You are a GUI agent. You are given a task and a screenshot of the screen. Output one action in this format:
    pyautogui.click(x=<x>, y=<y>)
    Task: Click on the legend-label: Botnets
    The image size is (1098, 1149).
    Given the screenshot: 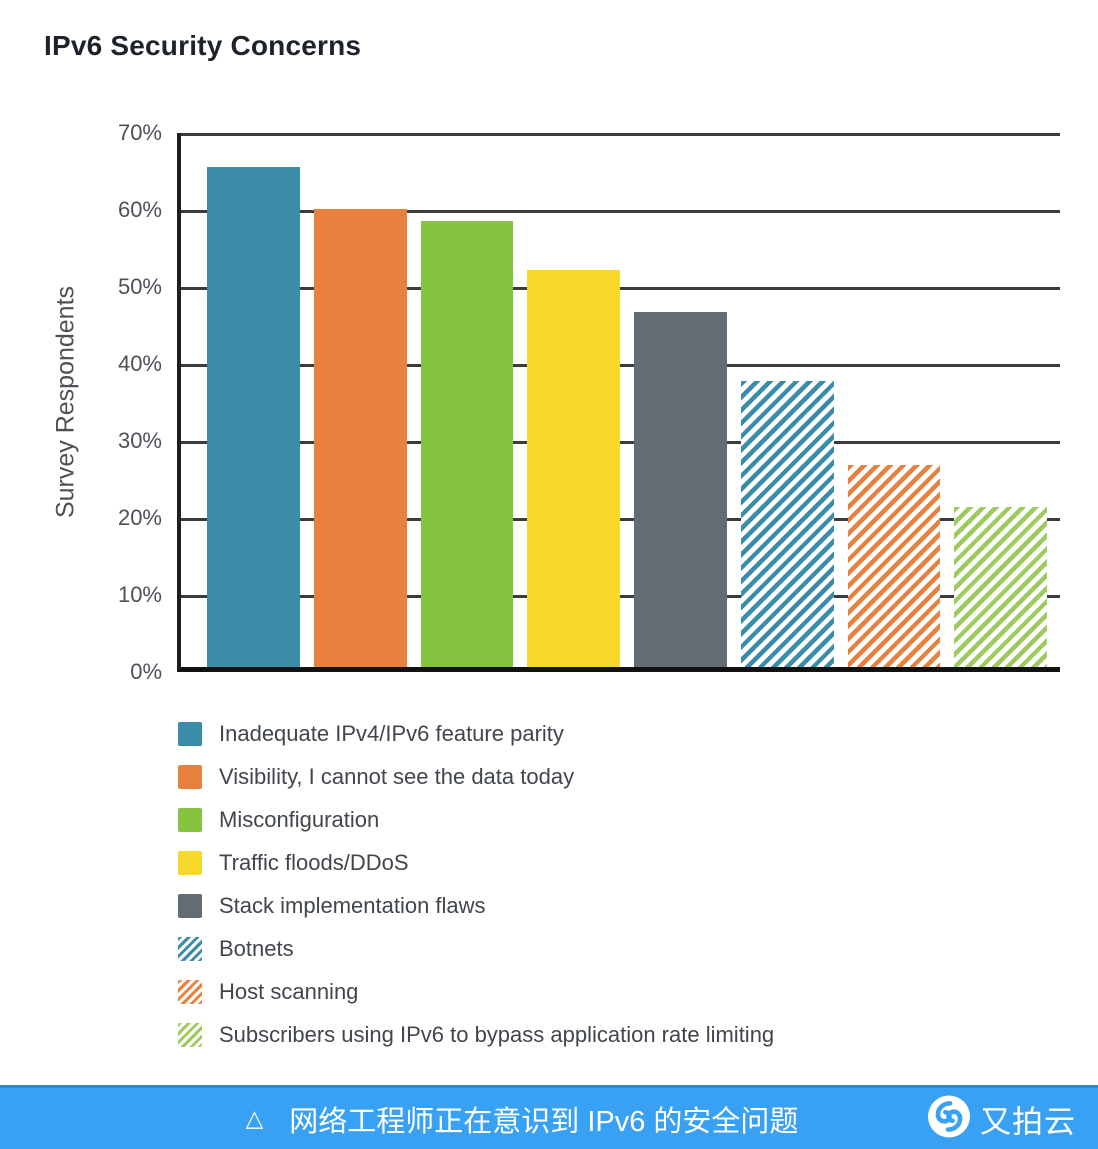 What is the action you would take?
    pyautogui.click(x=256, y=948)
    